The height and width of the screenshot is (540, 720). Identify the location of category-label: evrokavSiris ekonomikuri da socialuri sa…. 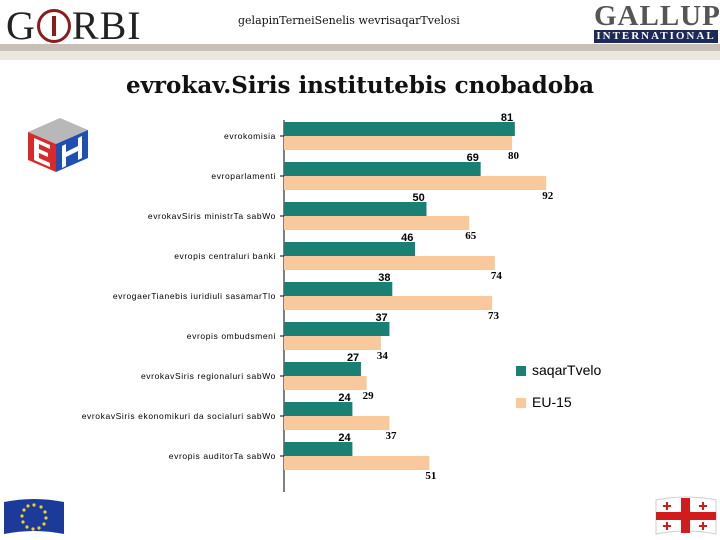
(179, 416).